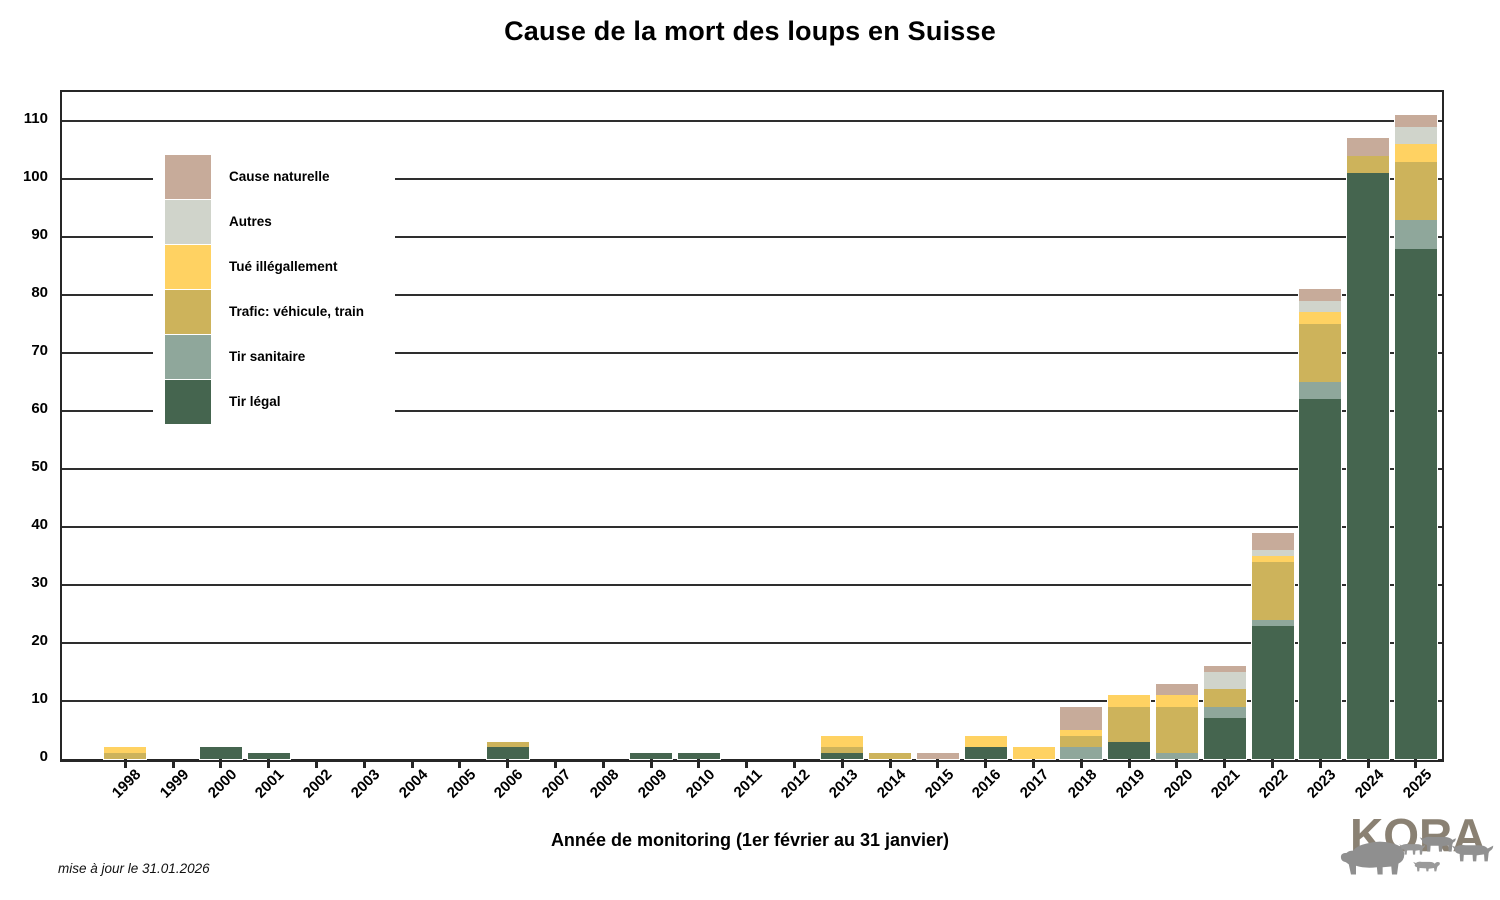  I want to click on y-axis-labels: 0 10 20 30 40 50 60 70 80 90 100 110, so click(26, 427).